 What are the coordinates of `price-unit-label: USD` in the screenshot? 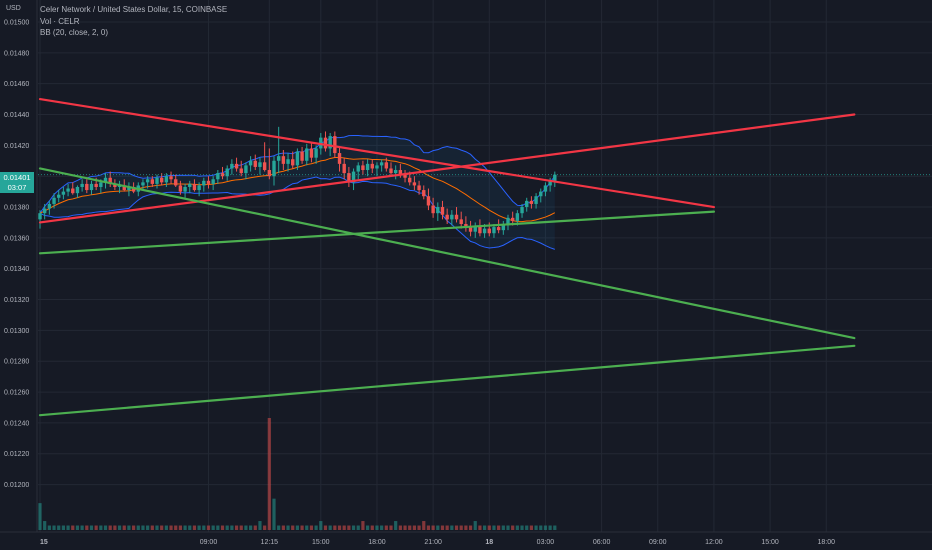 It's located at (13, 8).